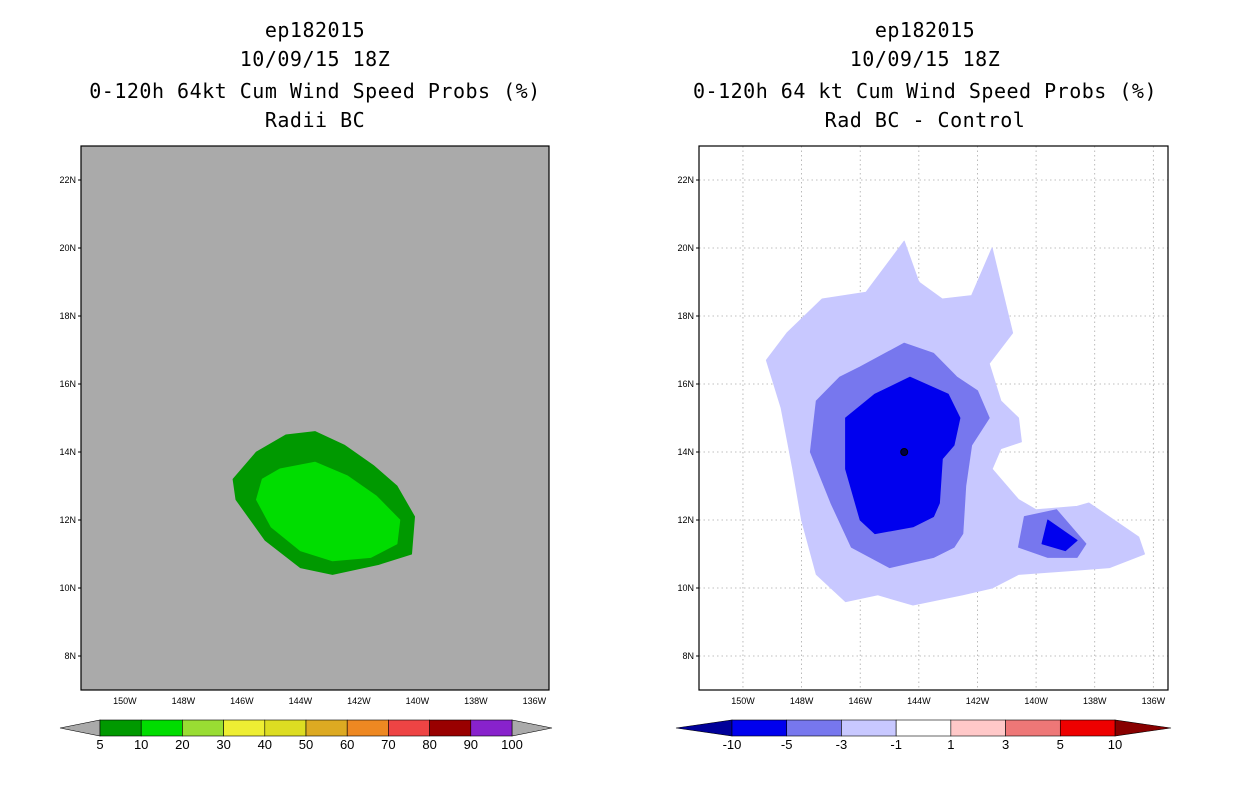  Describe the element at coordinates (359, 701) in the screenshot. I see `left-x-tick-label: 142W` at that location.